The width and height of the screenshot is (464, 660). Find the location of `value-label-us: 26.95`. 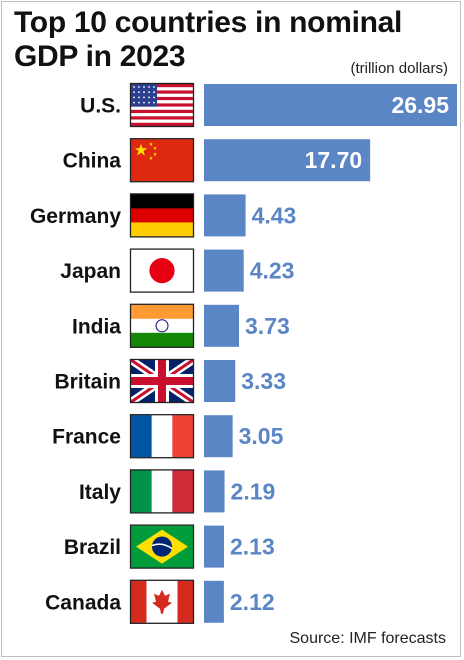

value-label-us: 26.95 is located at coordinates (420, 105).